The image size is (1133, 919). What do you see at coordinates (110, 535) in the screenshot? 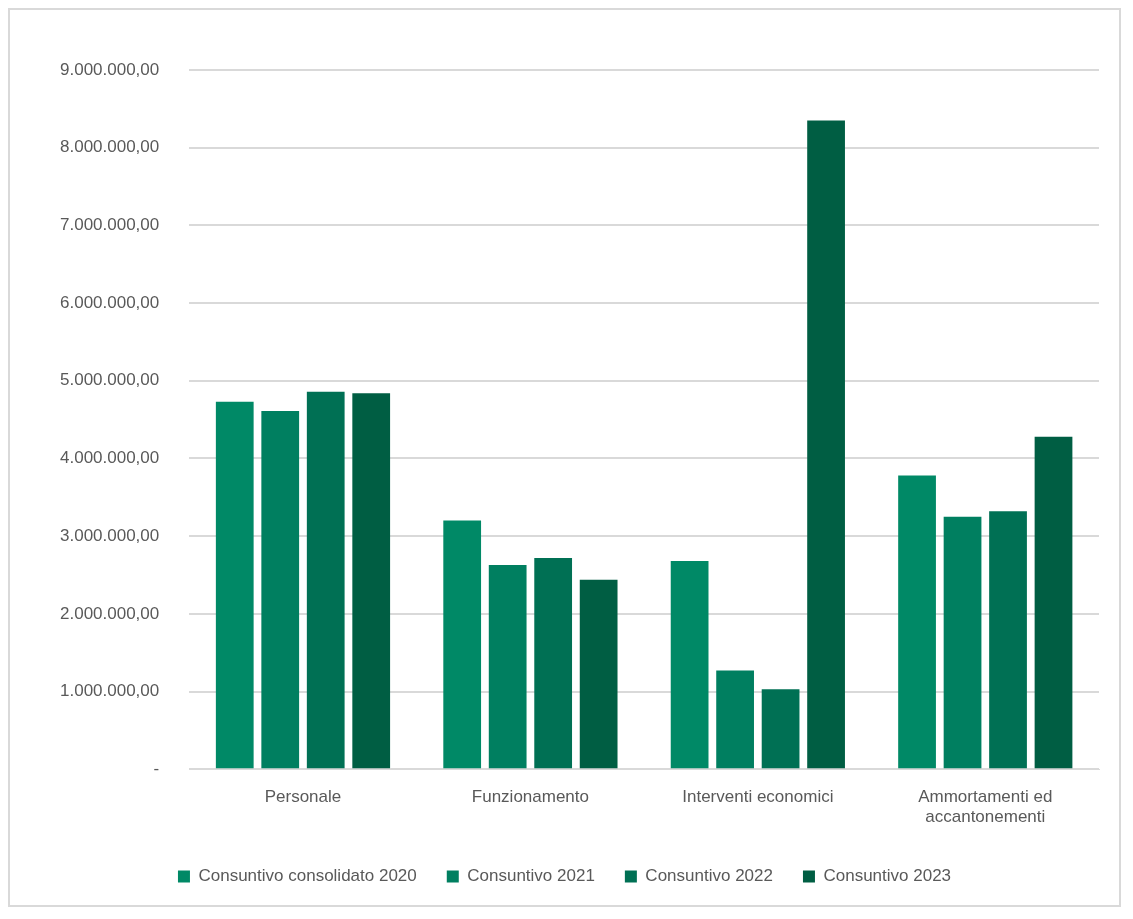
I see `y-tick-label: 3.000.000,00` at bounding box center [110, 535].